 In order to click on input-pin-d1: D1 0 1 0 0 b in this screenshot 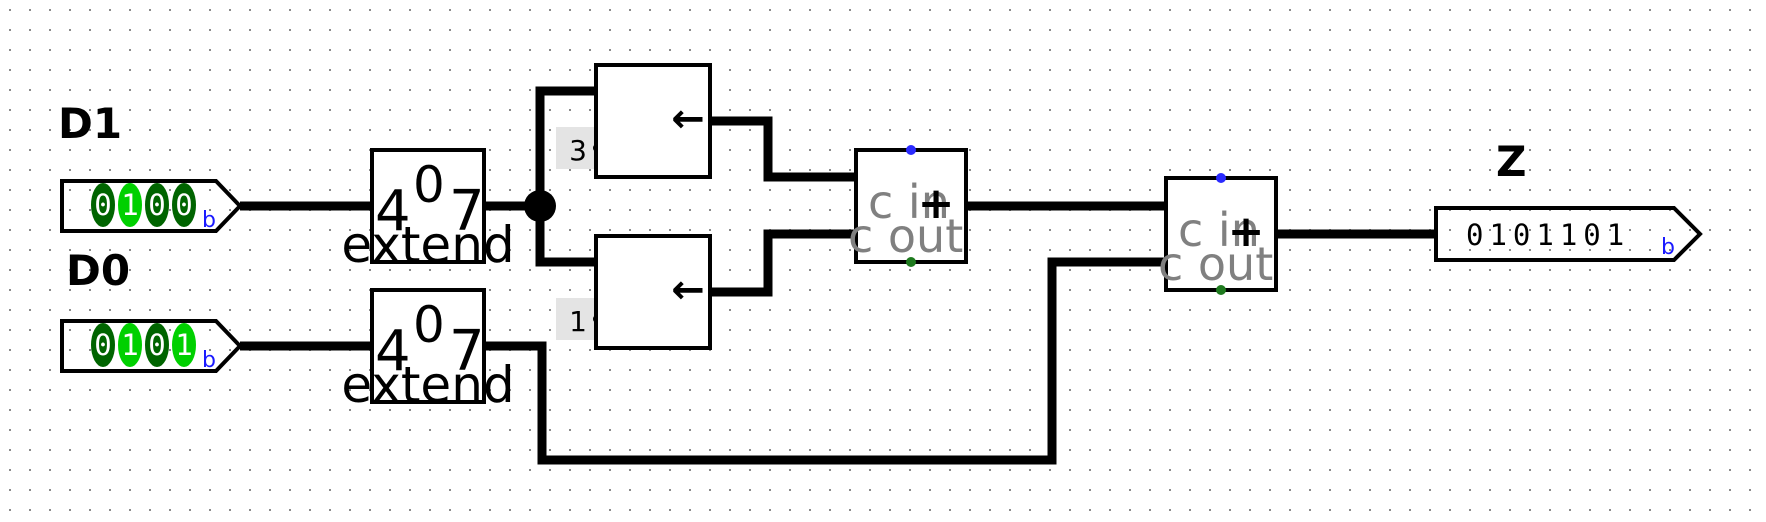, I will do `click(150, 166)`.